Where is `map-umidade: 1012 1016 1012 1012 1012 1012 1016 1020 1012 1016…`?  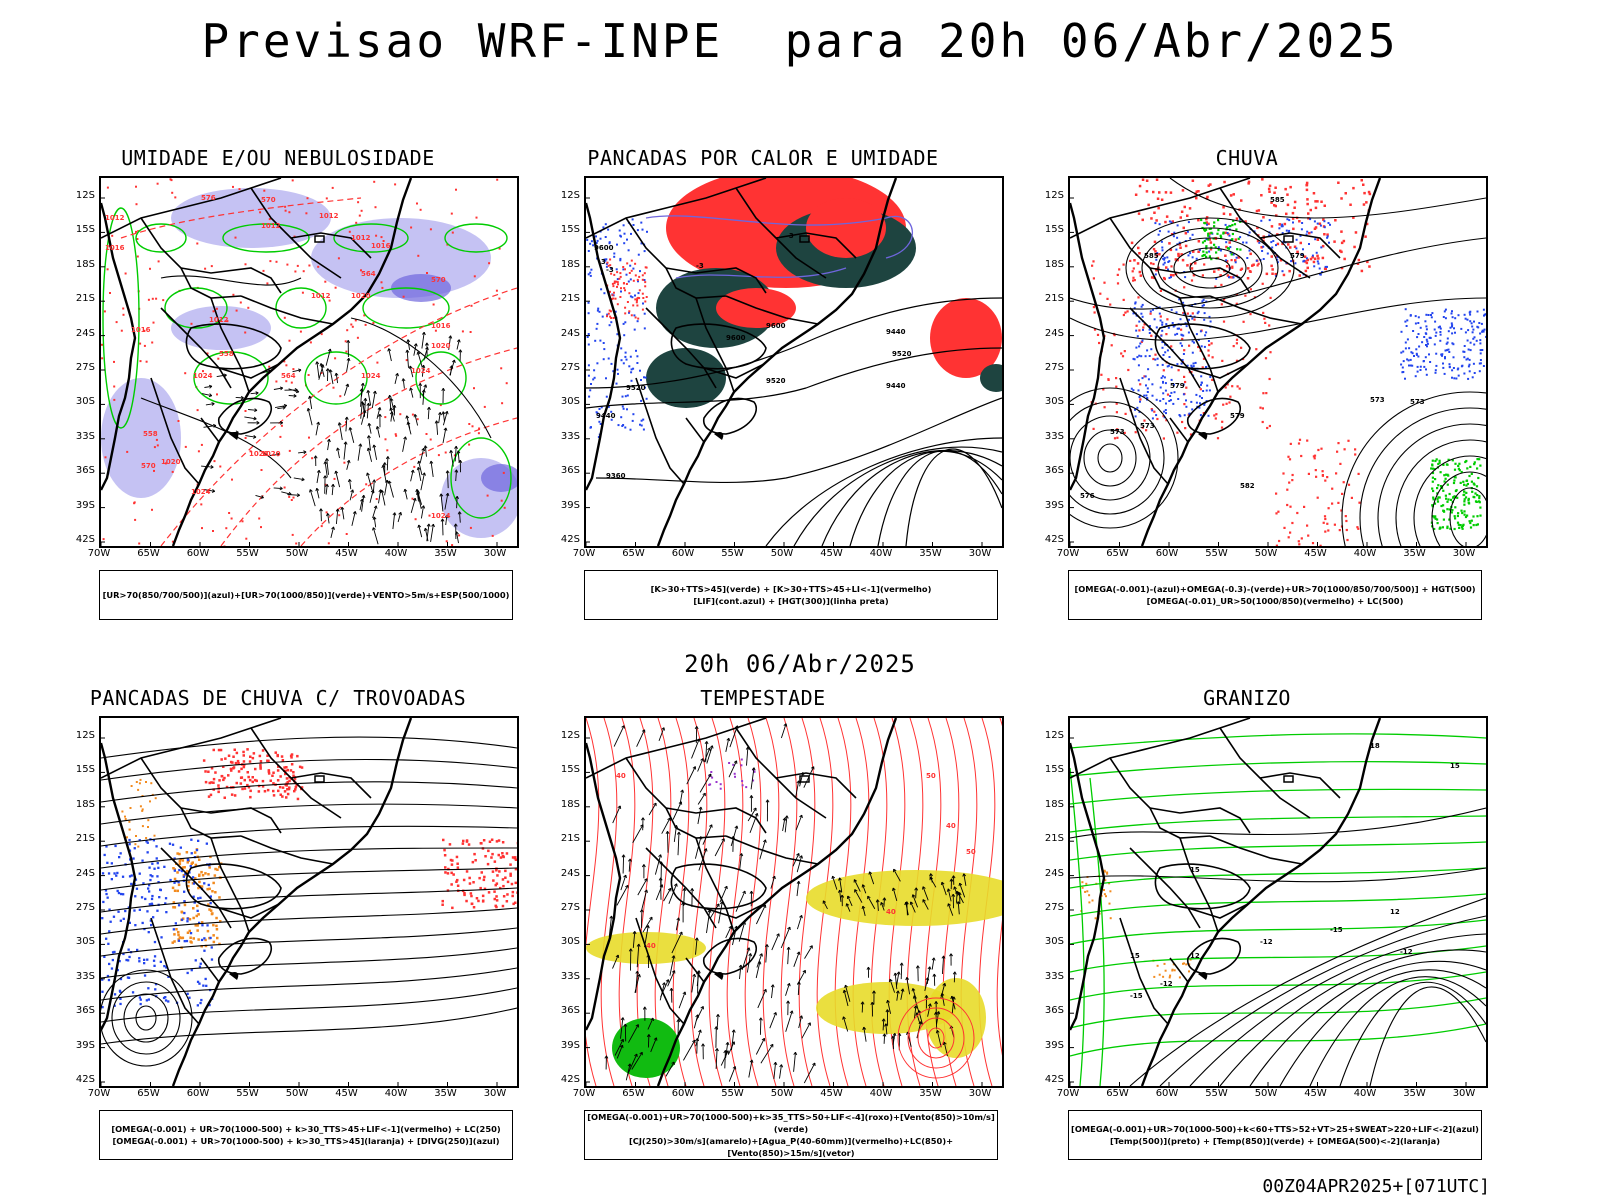
map-umidade: 1012 1016 1012 1012 1012 1012 1016 1020 1012 1016… is located at coordinates (309, 362).